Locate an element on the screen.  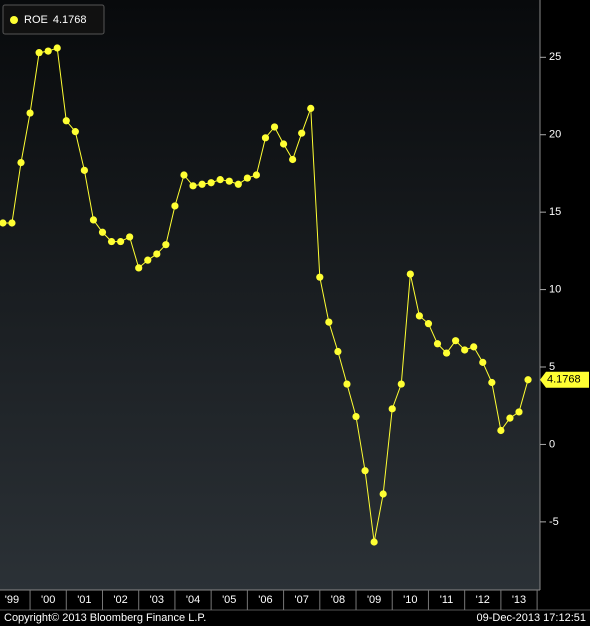
y-tick-label: 25 is located at coordinates (555, 57).